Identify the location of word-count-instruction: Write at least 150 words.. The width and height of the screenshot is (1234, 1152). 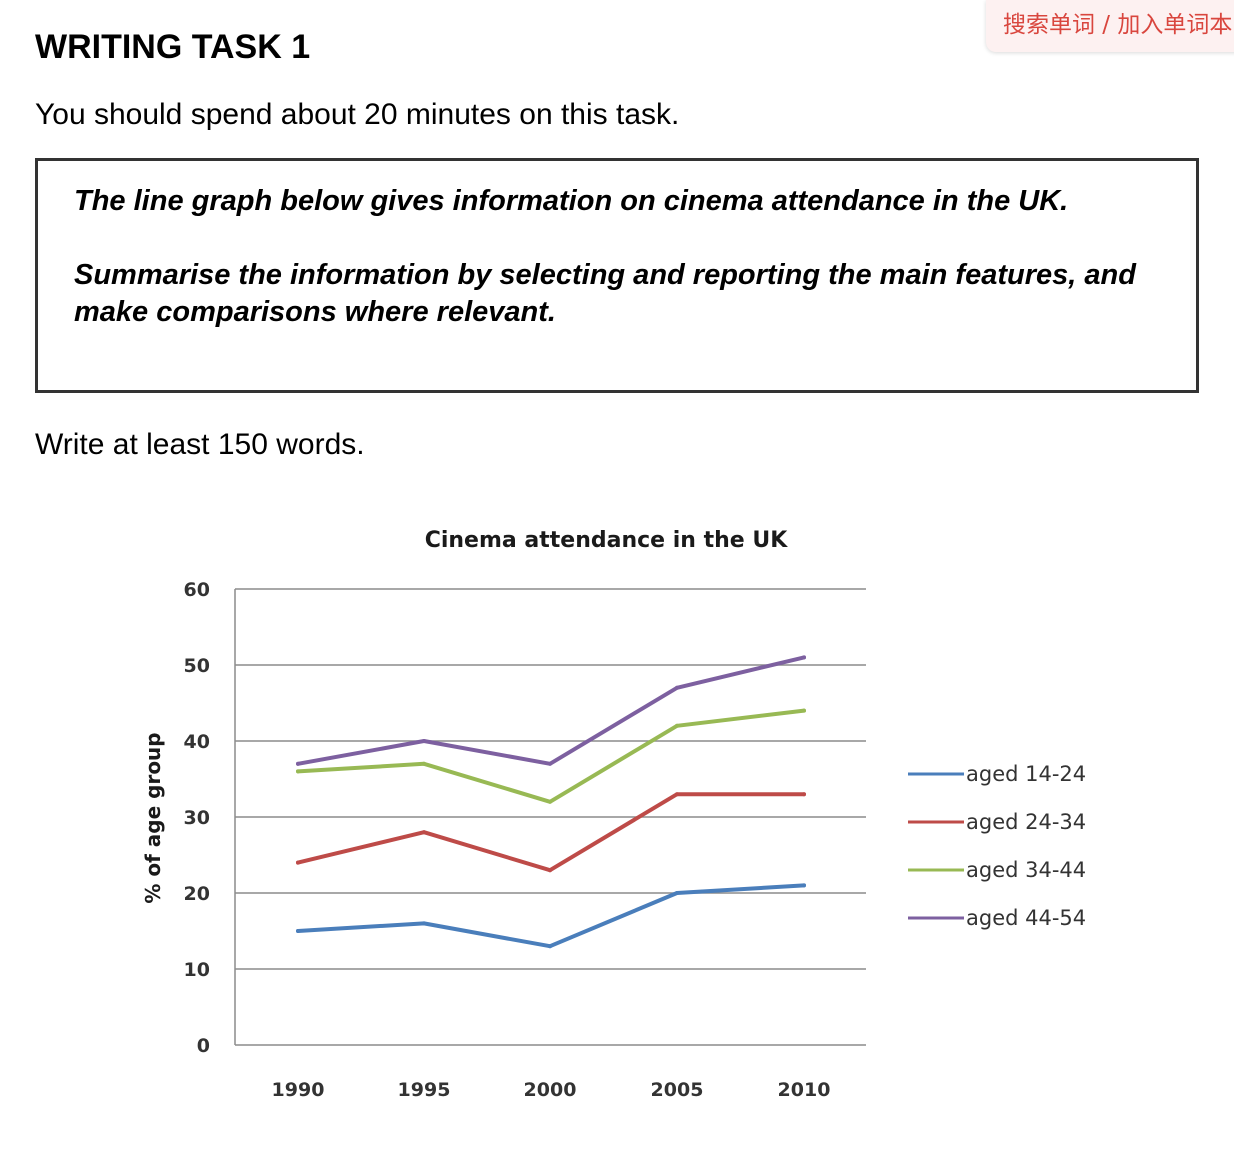
(200, 444).